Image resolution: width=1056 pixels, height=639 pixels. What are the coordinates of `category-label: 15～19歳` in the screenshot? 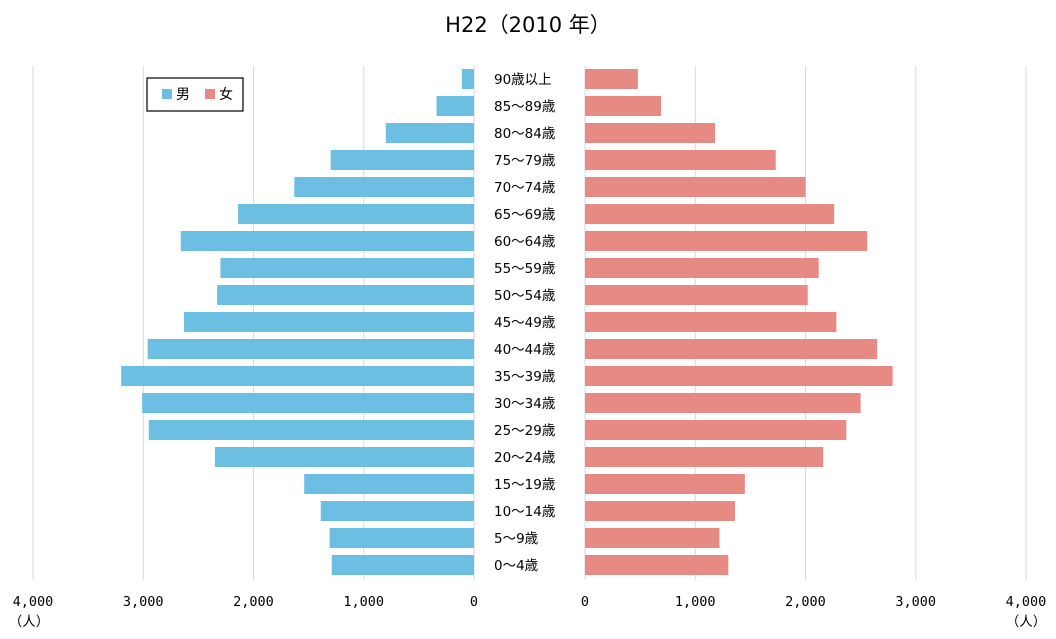 It's located at (525, 485).